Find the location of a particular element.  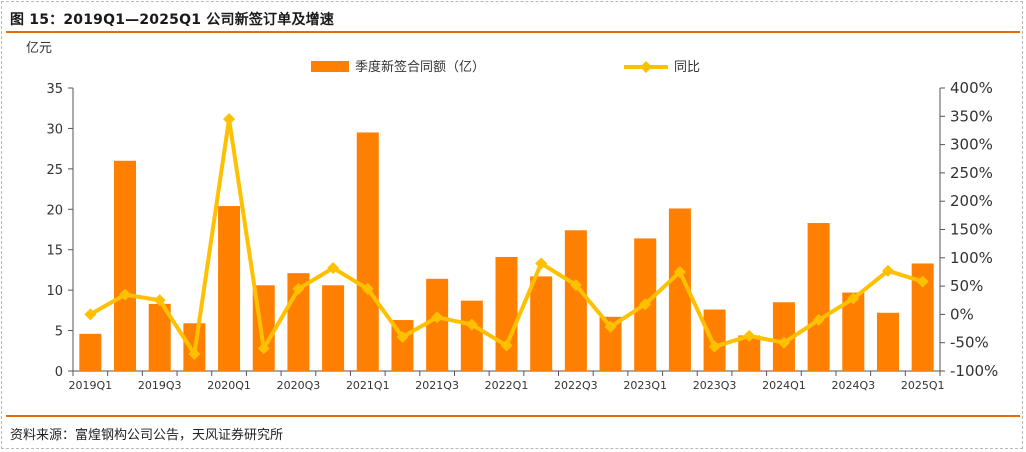

x-tick-label: 2023Q3 is located at coordinates (715, 385).